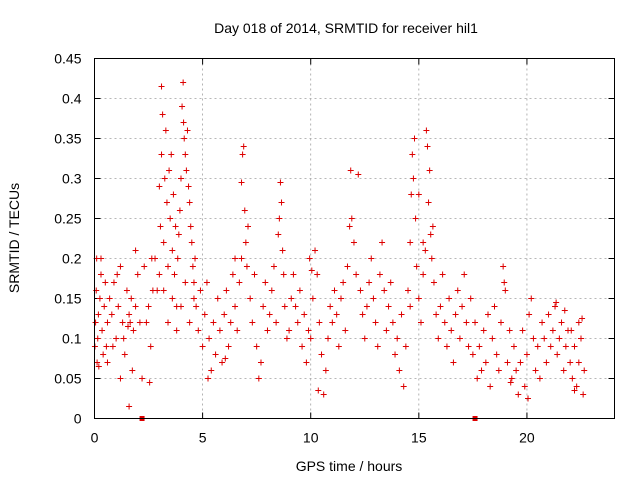 The image size is (640, 480). Describe the element at coordinates (67, 139) in the screenshot. I see `y-tick-label: 0.35` at that location.